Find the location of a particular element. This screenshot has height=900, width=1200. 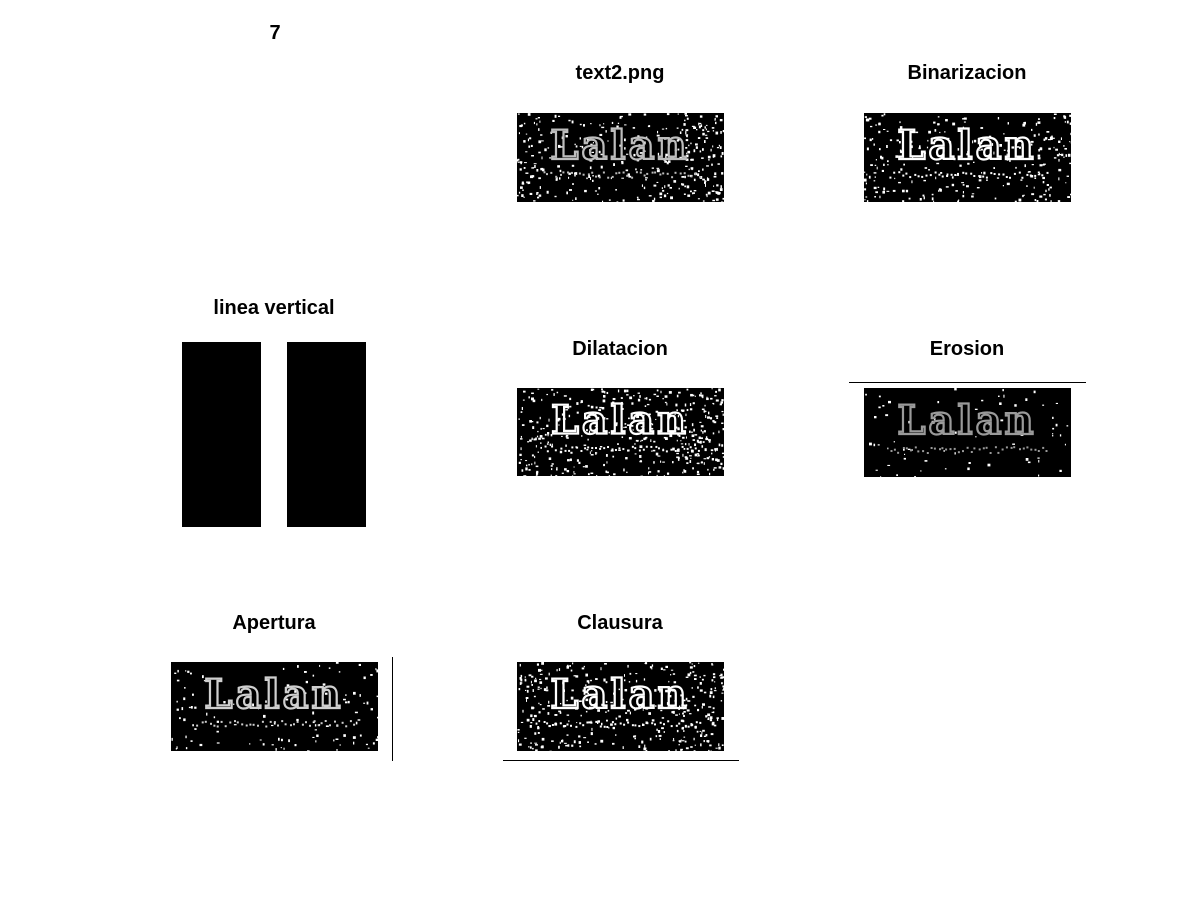

figure-number: 7 is located at coordinates (275, 33).